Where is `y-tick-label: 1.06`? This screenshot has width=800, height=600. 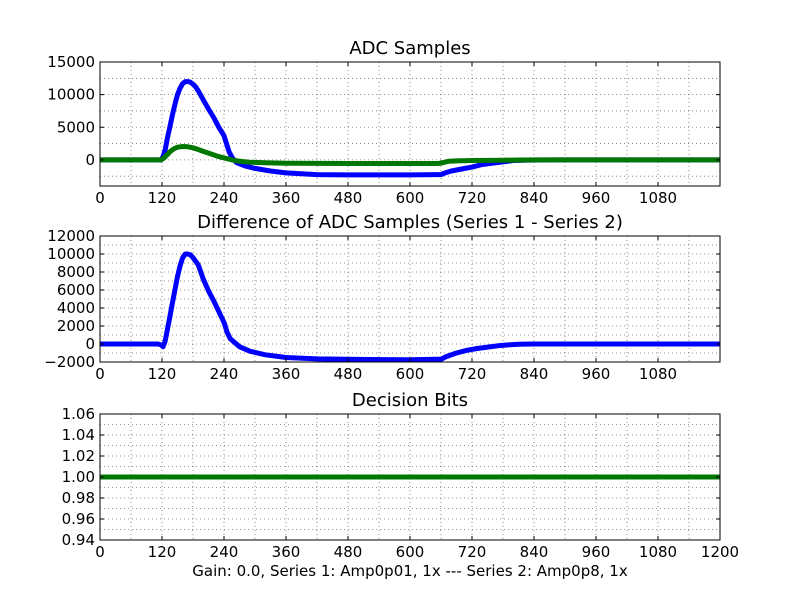
y-tick-label: 1.06 is located at coordinates (78, 414).